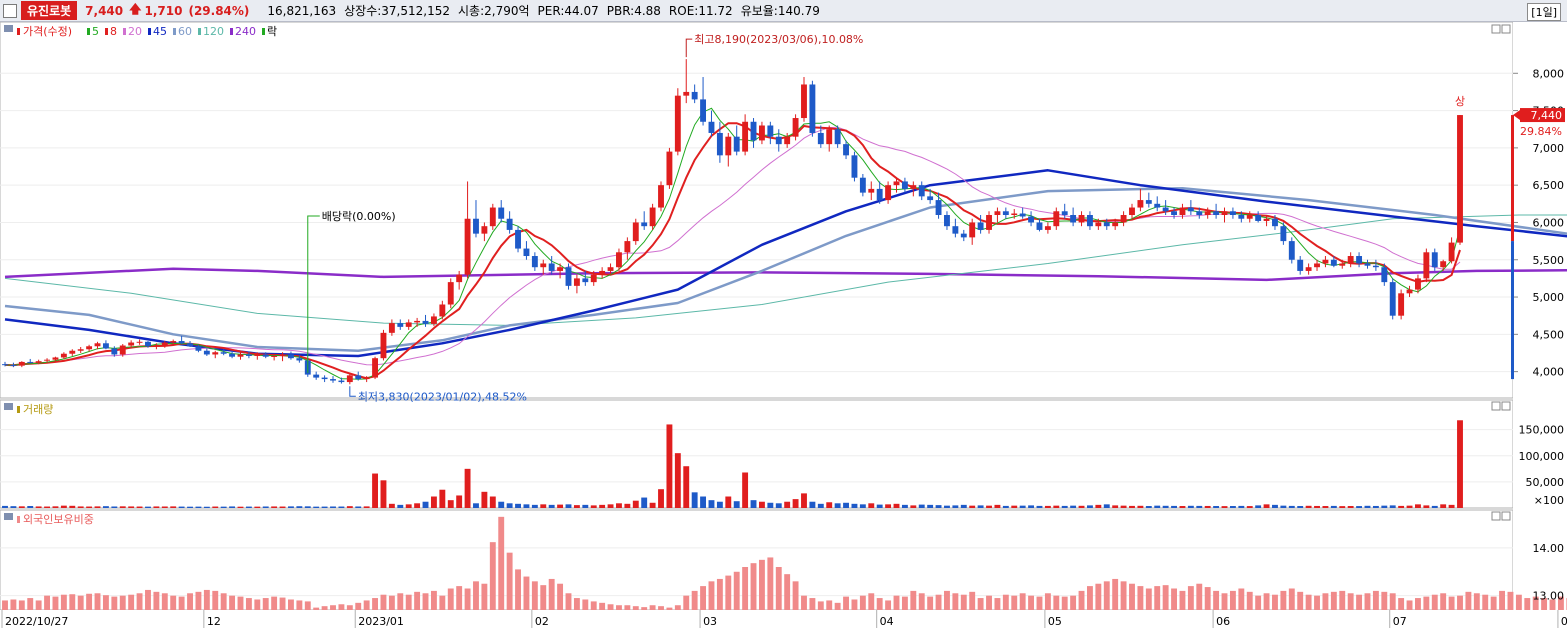 This screenshot has height=630, width=1567. I want to click on ma-legend-label: 8, so click(113, 31).